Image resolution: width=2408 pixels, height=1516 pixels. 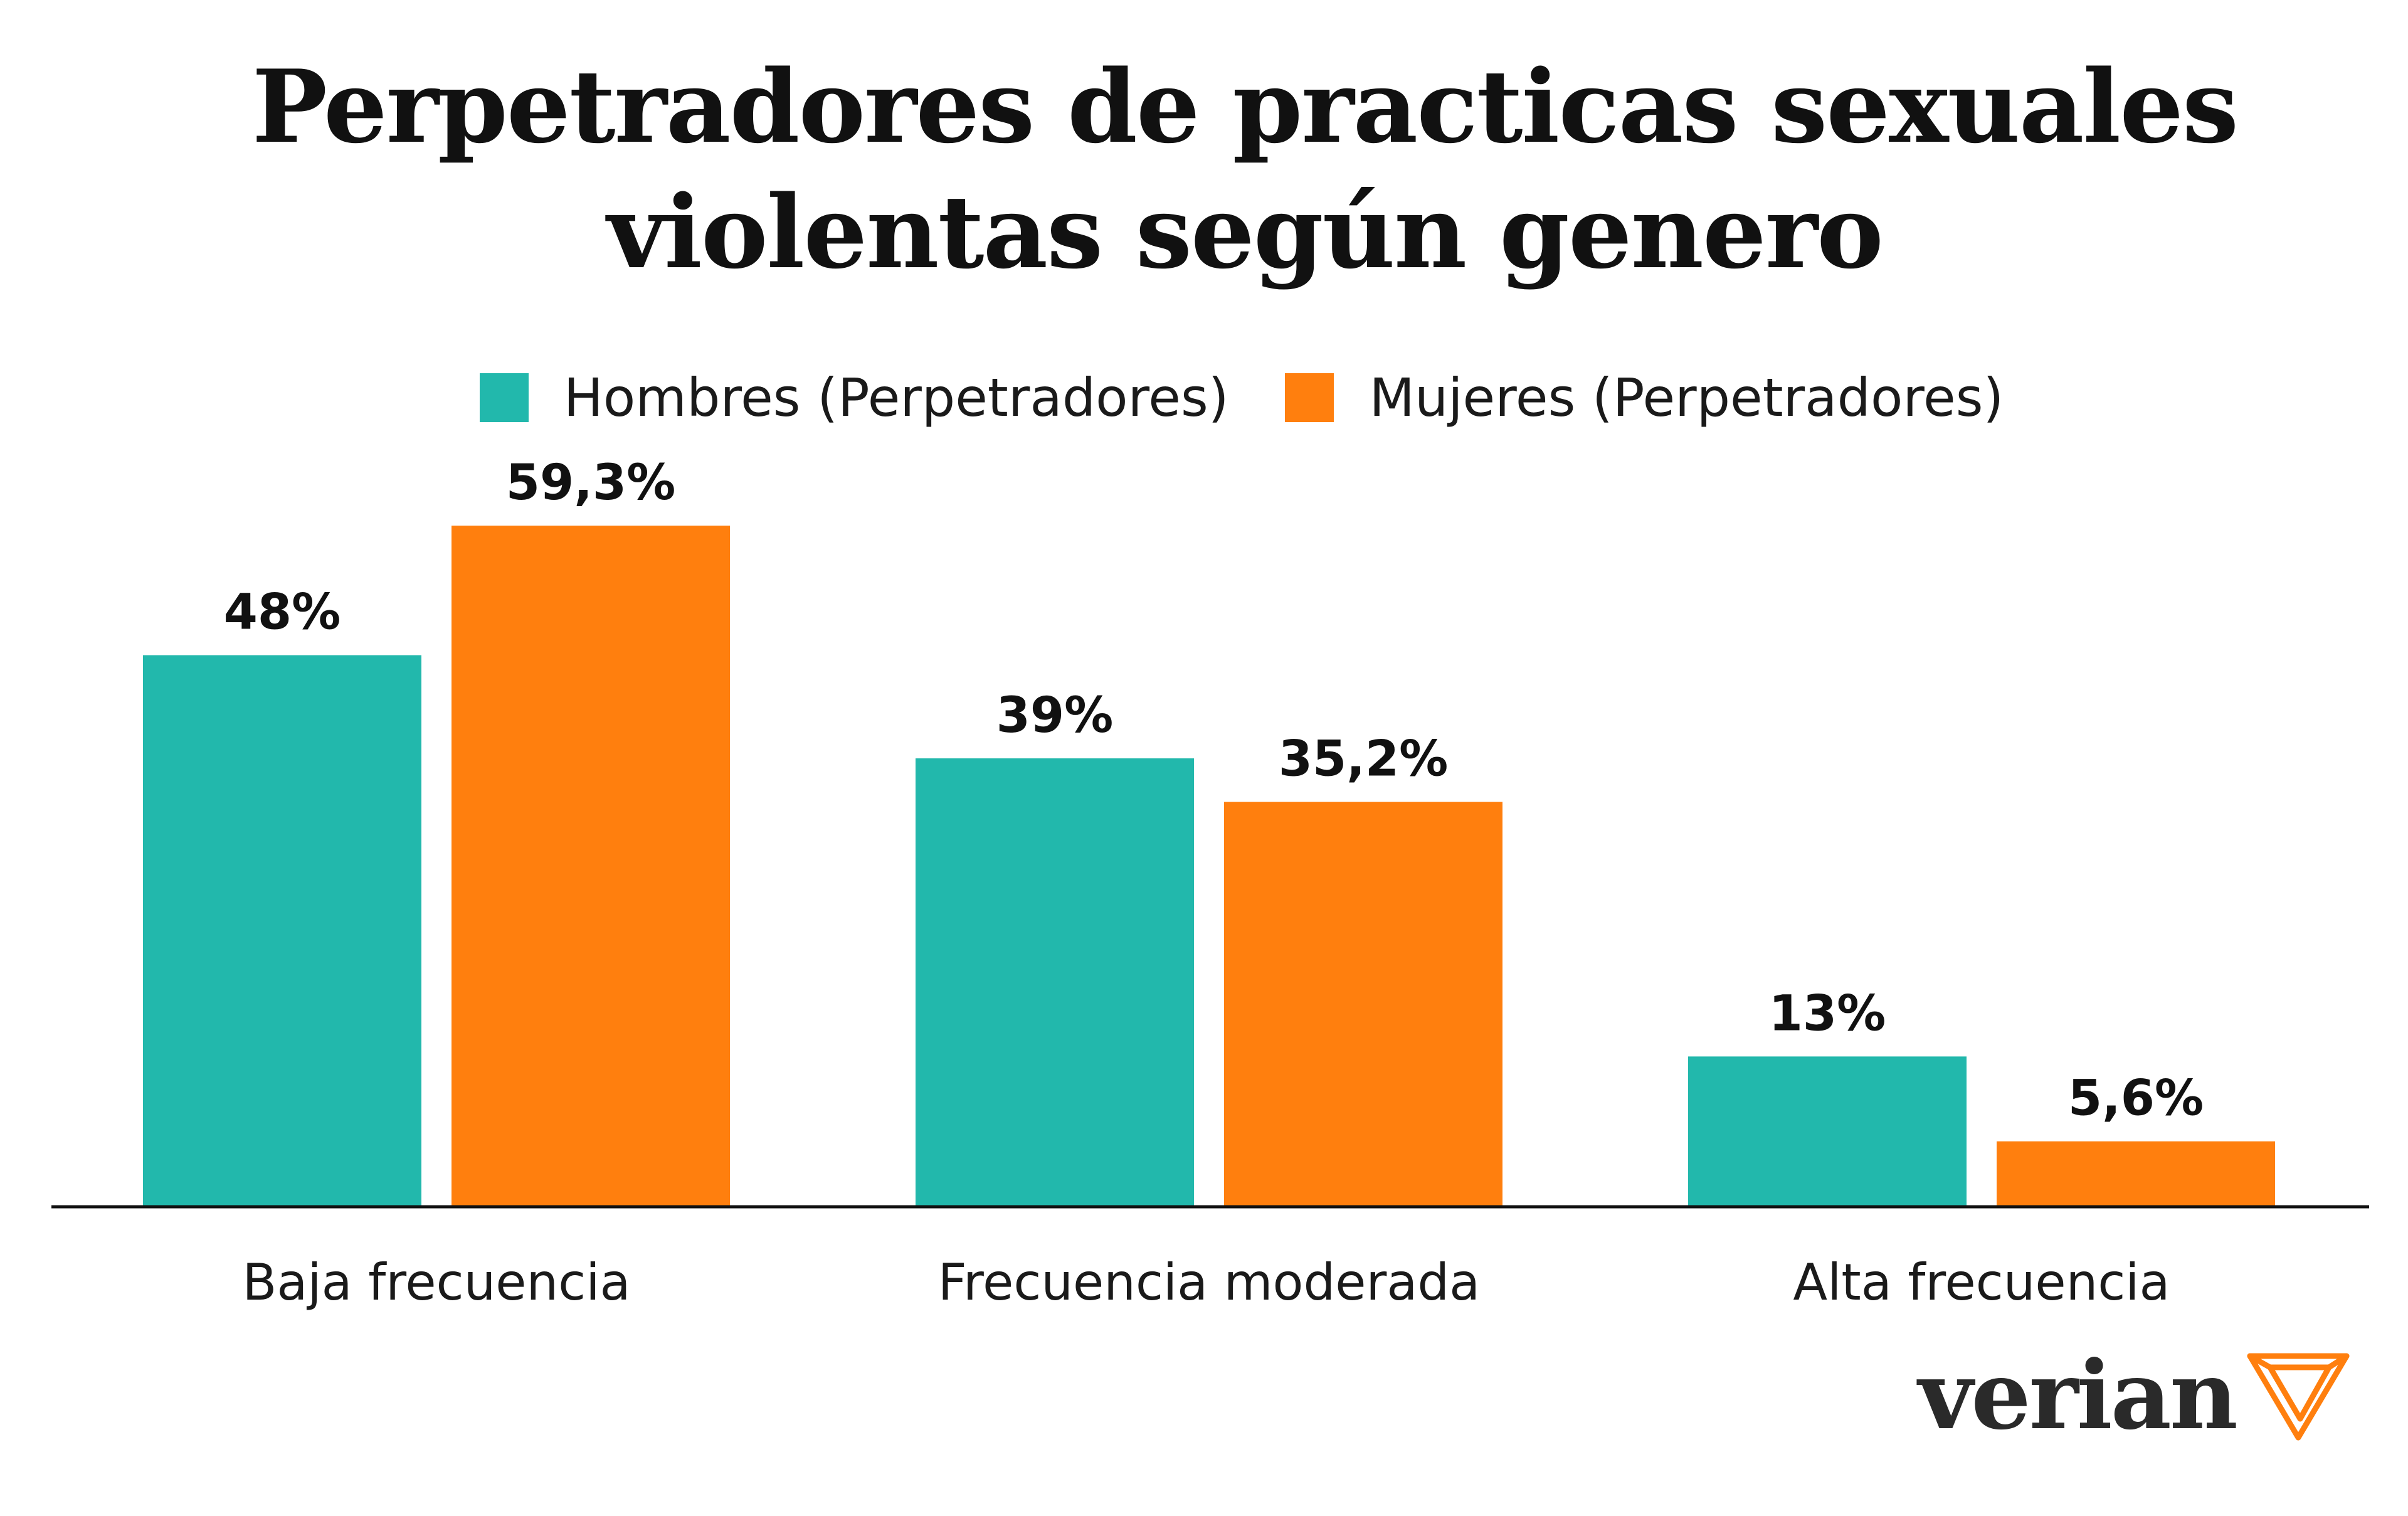 What do you see at coordinates (1827, 1013) in the screenshot?
I see `data-label-hombres-2: 13%` at bounding box center [1827, 1013].